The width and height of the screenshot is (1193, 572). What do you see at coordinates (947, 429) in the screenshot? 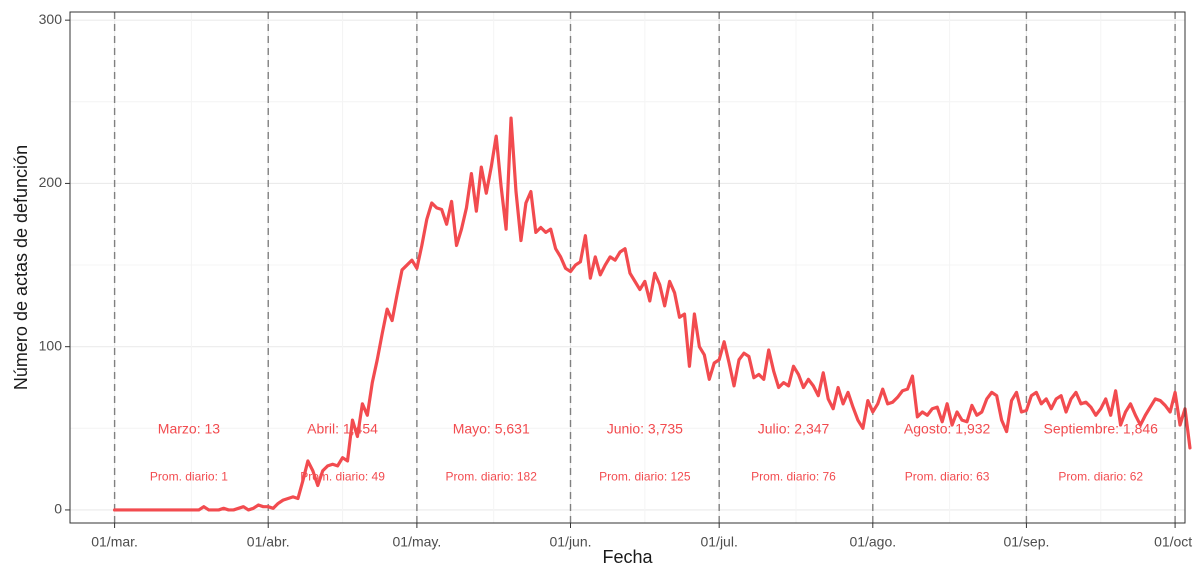
I see `month-total-label: Agosto: 1,932` at bounding box center [947, 429].